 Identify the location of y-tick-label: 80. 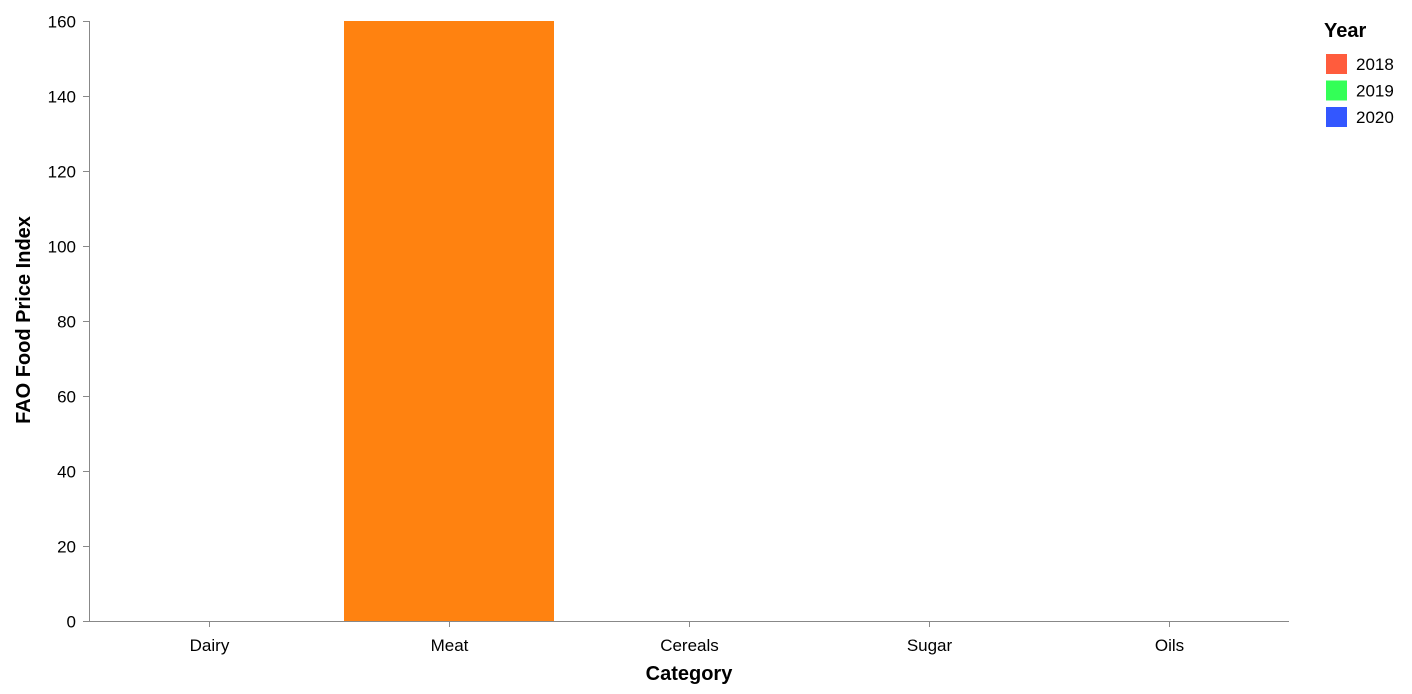
(66, 322).